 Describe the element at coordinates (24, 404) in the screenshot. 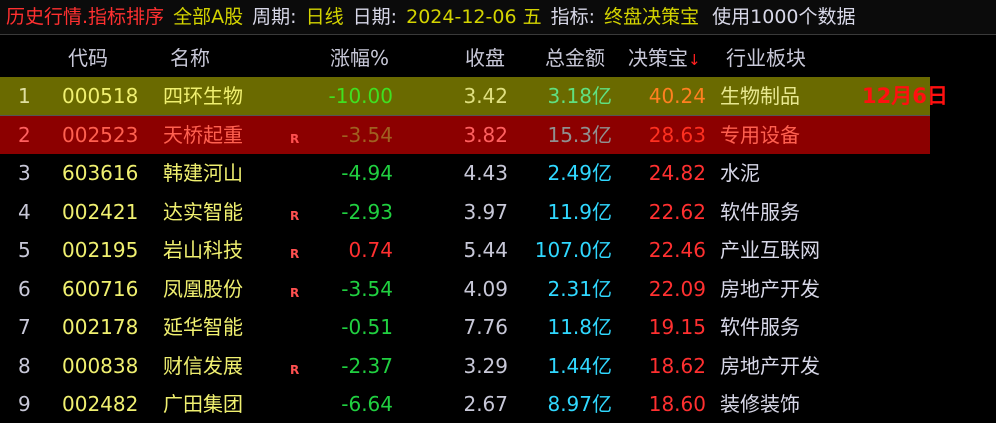

I see `row-index: 9` at that location.